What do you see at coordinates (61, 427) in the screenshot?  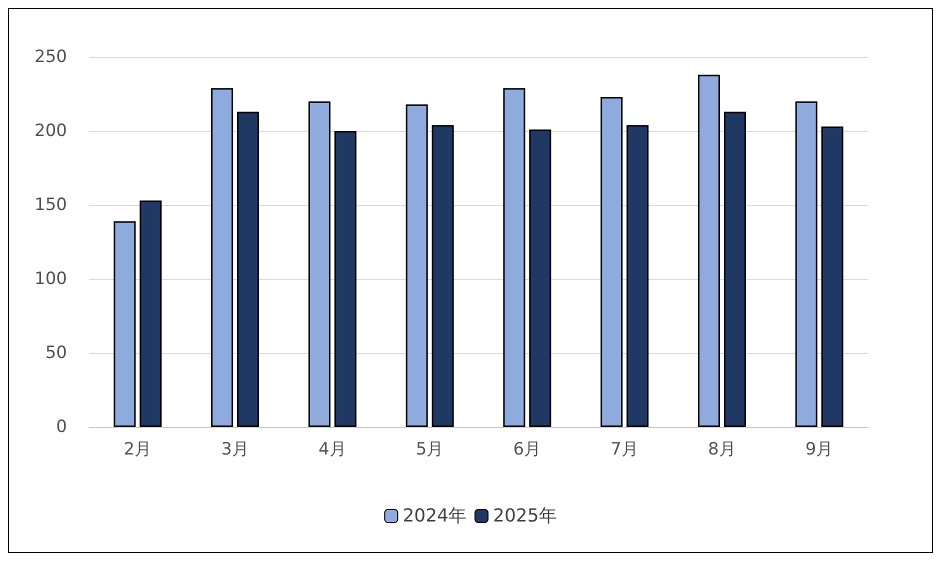 I see `y-tick-label: 0` at bounding box center [61, 427].